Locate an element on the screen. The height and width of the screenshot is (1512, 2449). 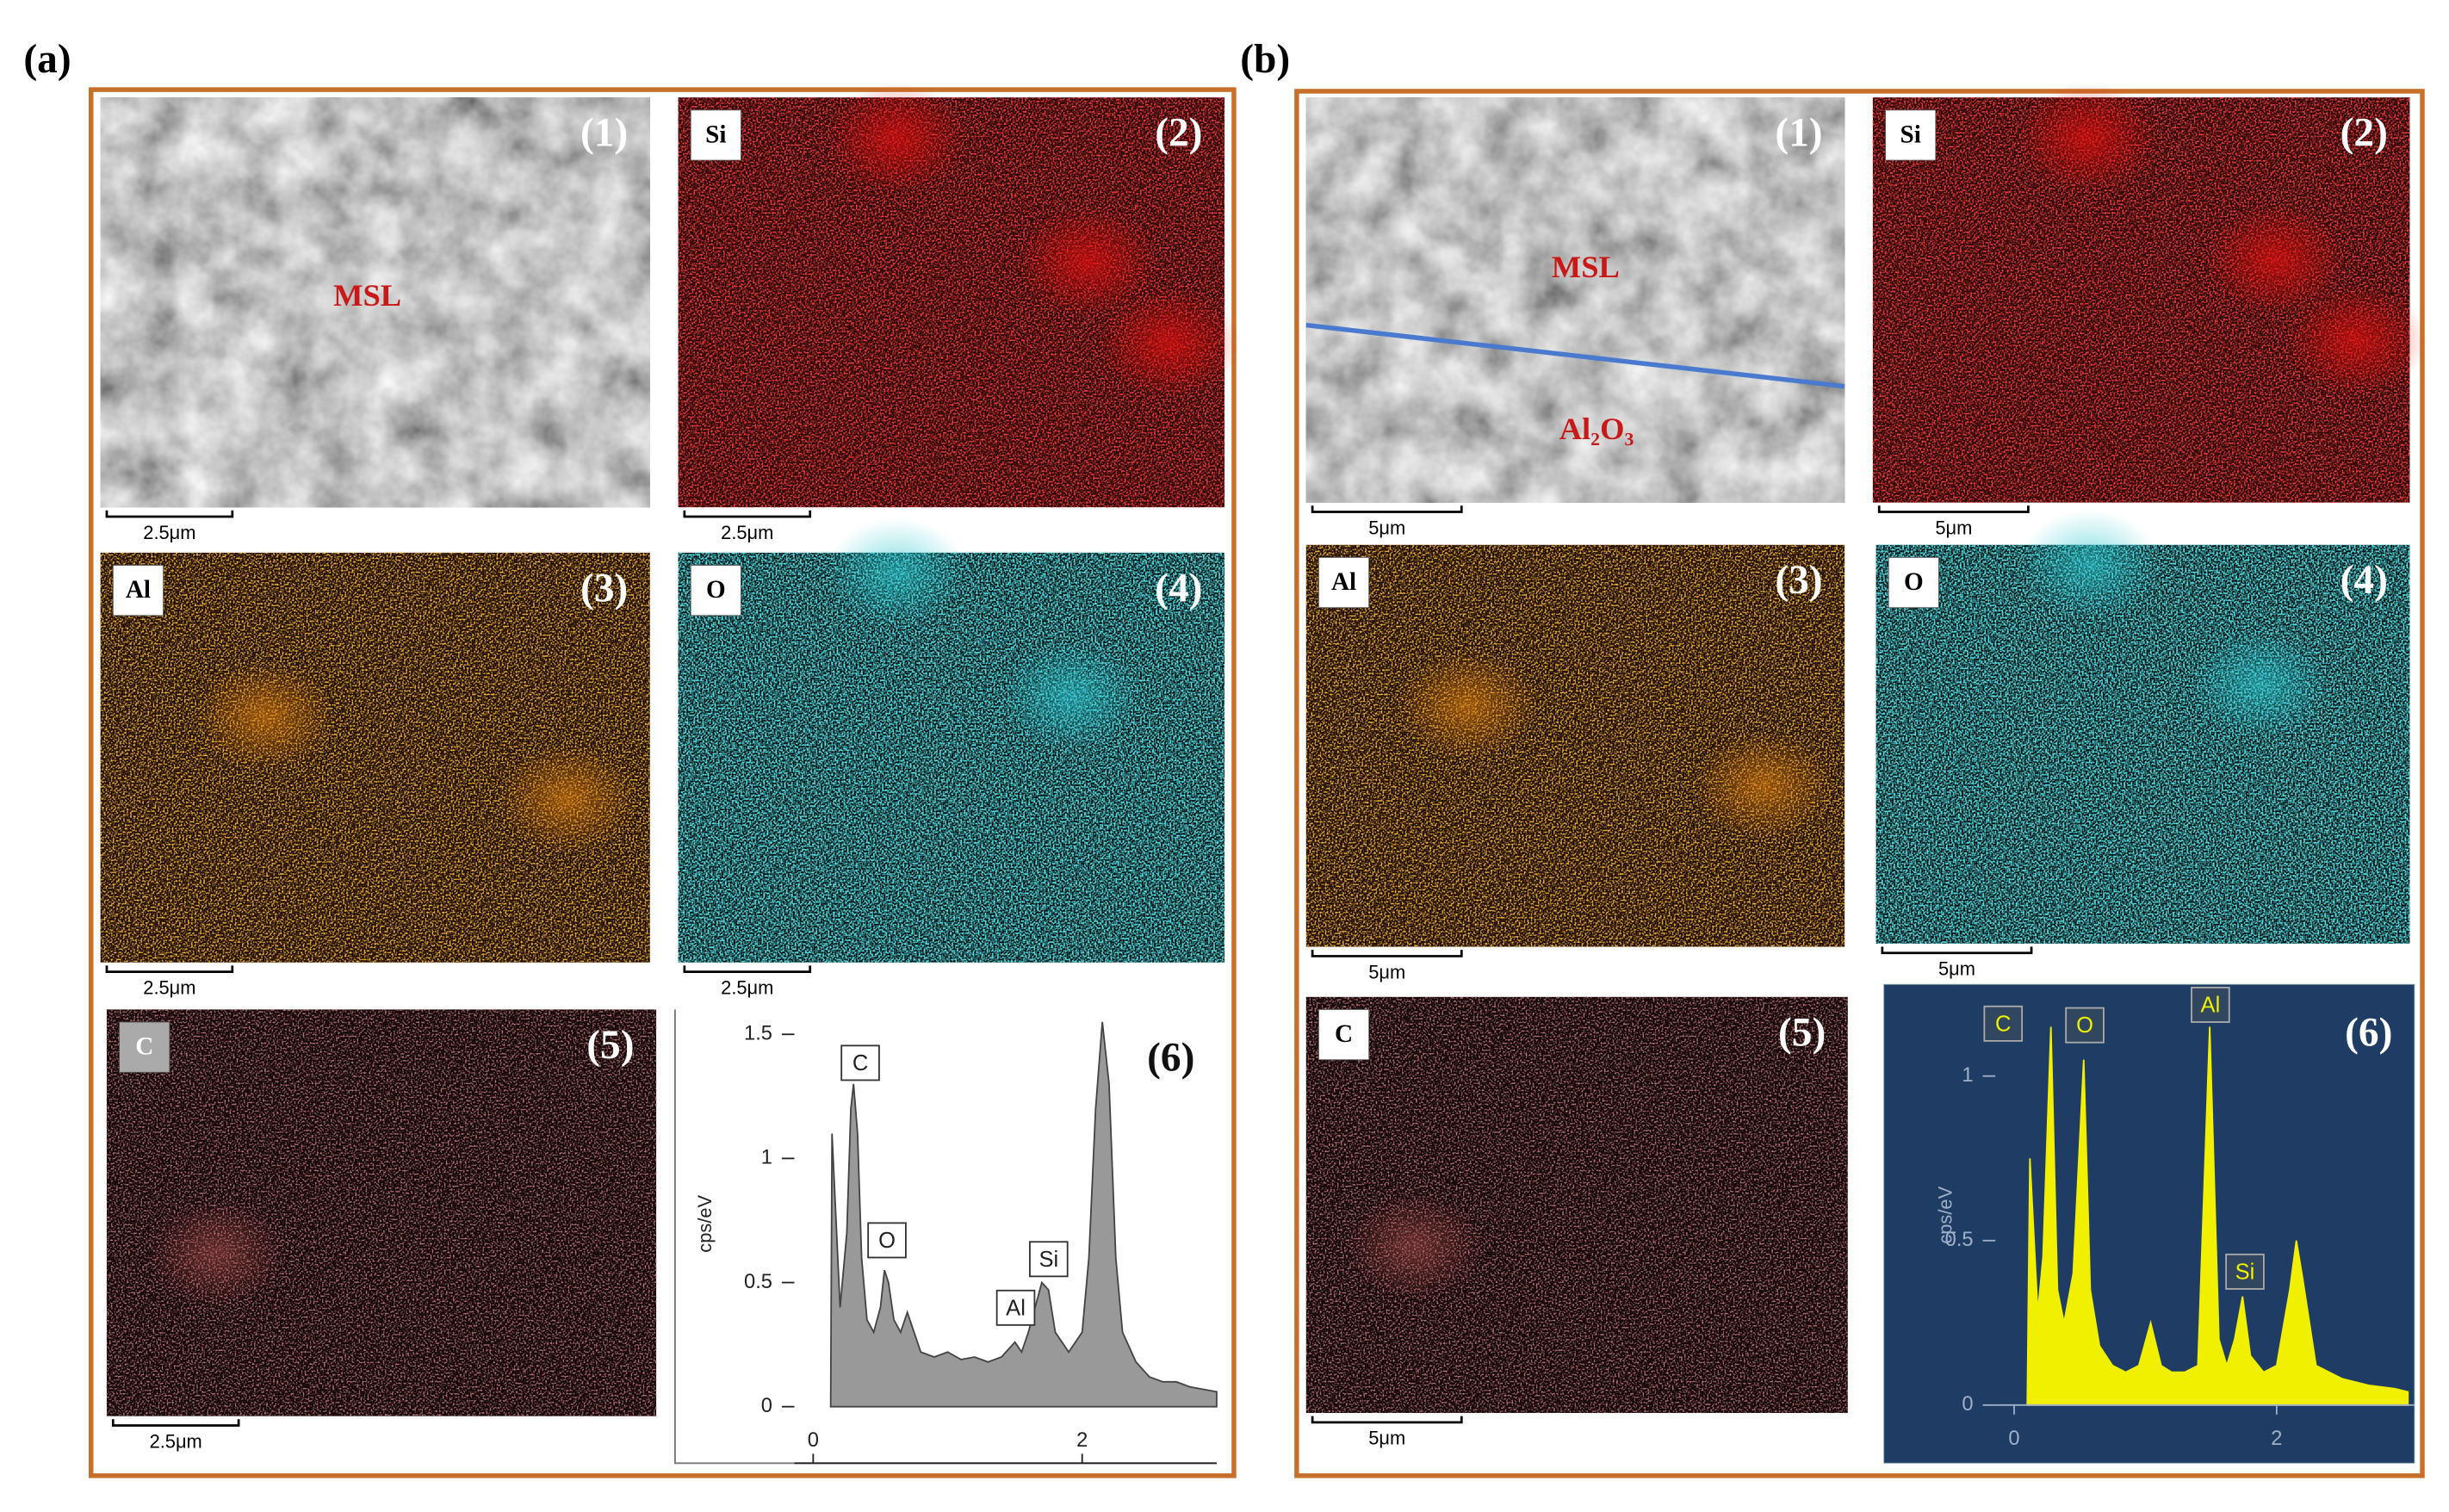
peak-label: C is located at coordinates (860, 1063).